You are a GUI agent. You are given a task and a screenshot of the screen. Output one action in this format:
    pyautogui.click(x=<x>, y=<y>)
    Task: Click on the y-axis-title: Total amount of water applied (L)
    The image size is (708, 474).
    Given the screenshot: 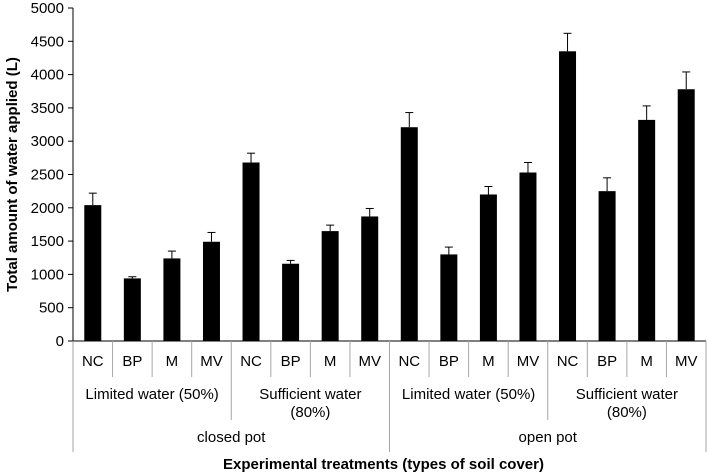 What is the action you would take?
    pyautogui.click(x=12, y=174)
    